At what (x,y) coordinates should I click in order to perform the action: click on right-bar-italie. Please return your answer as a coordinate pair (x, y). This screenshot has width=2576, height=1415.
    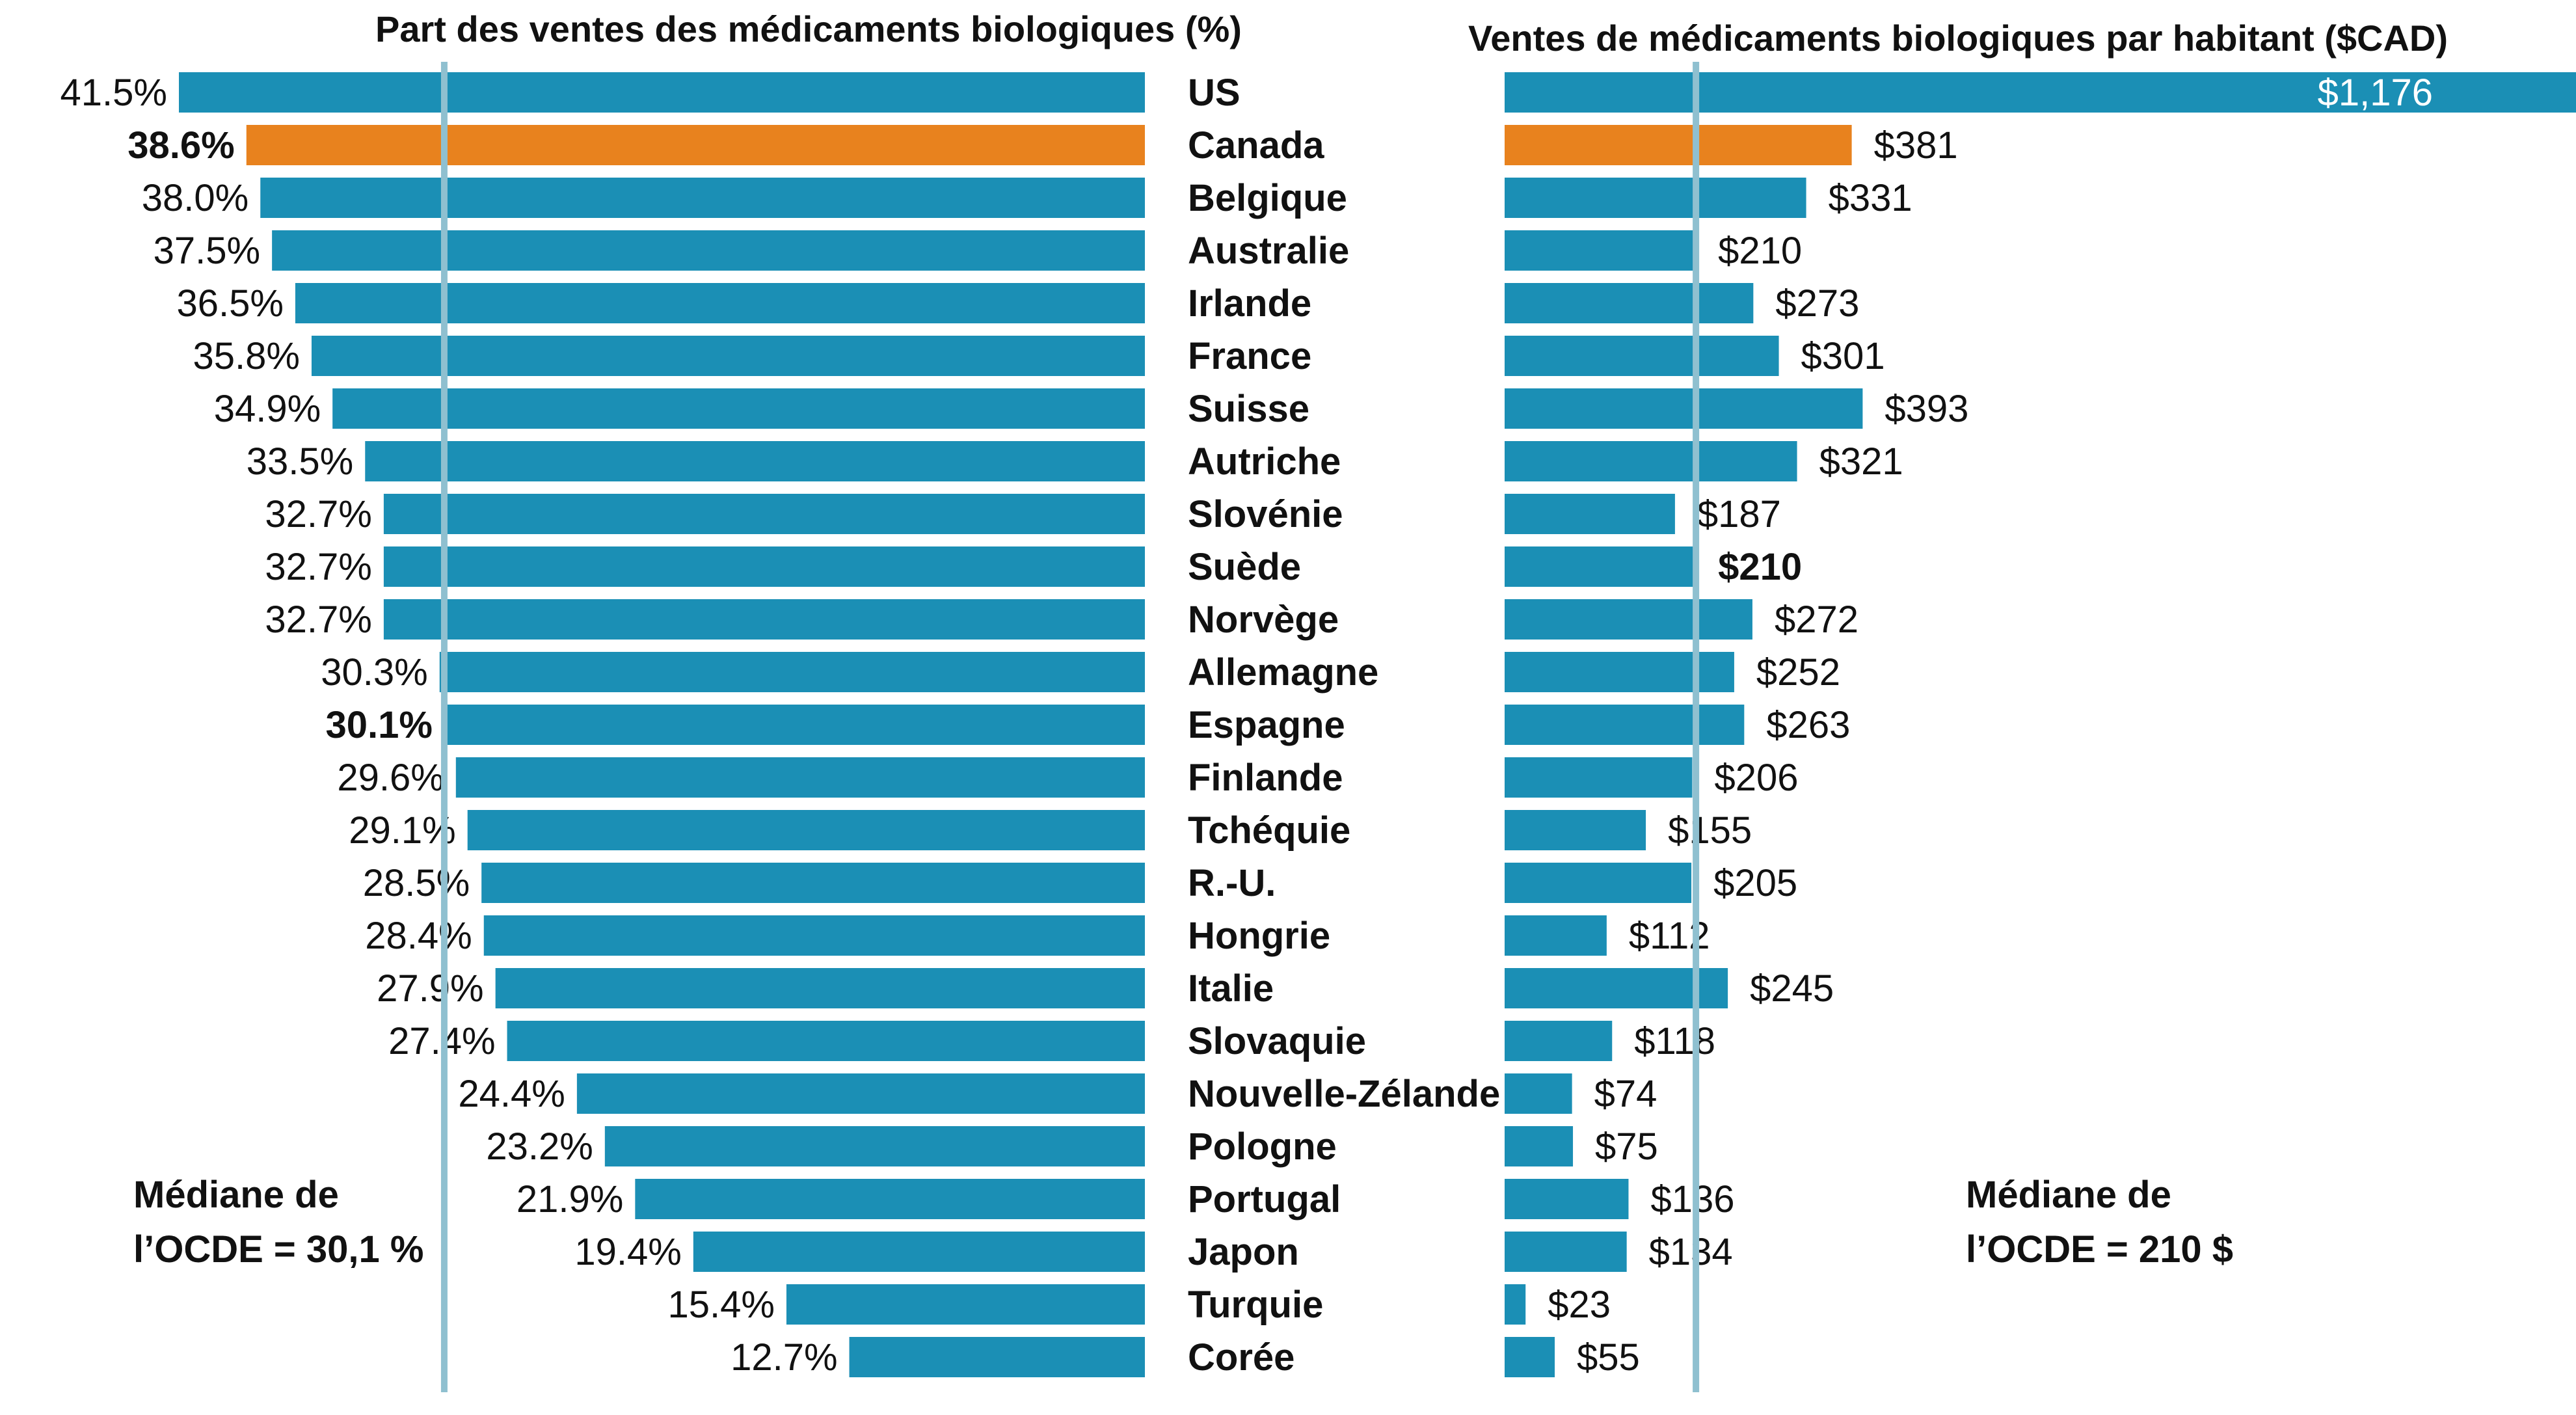
    Looking at the image, I should click on (1616, 988).